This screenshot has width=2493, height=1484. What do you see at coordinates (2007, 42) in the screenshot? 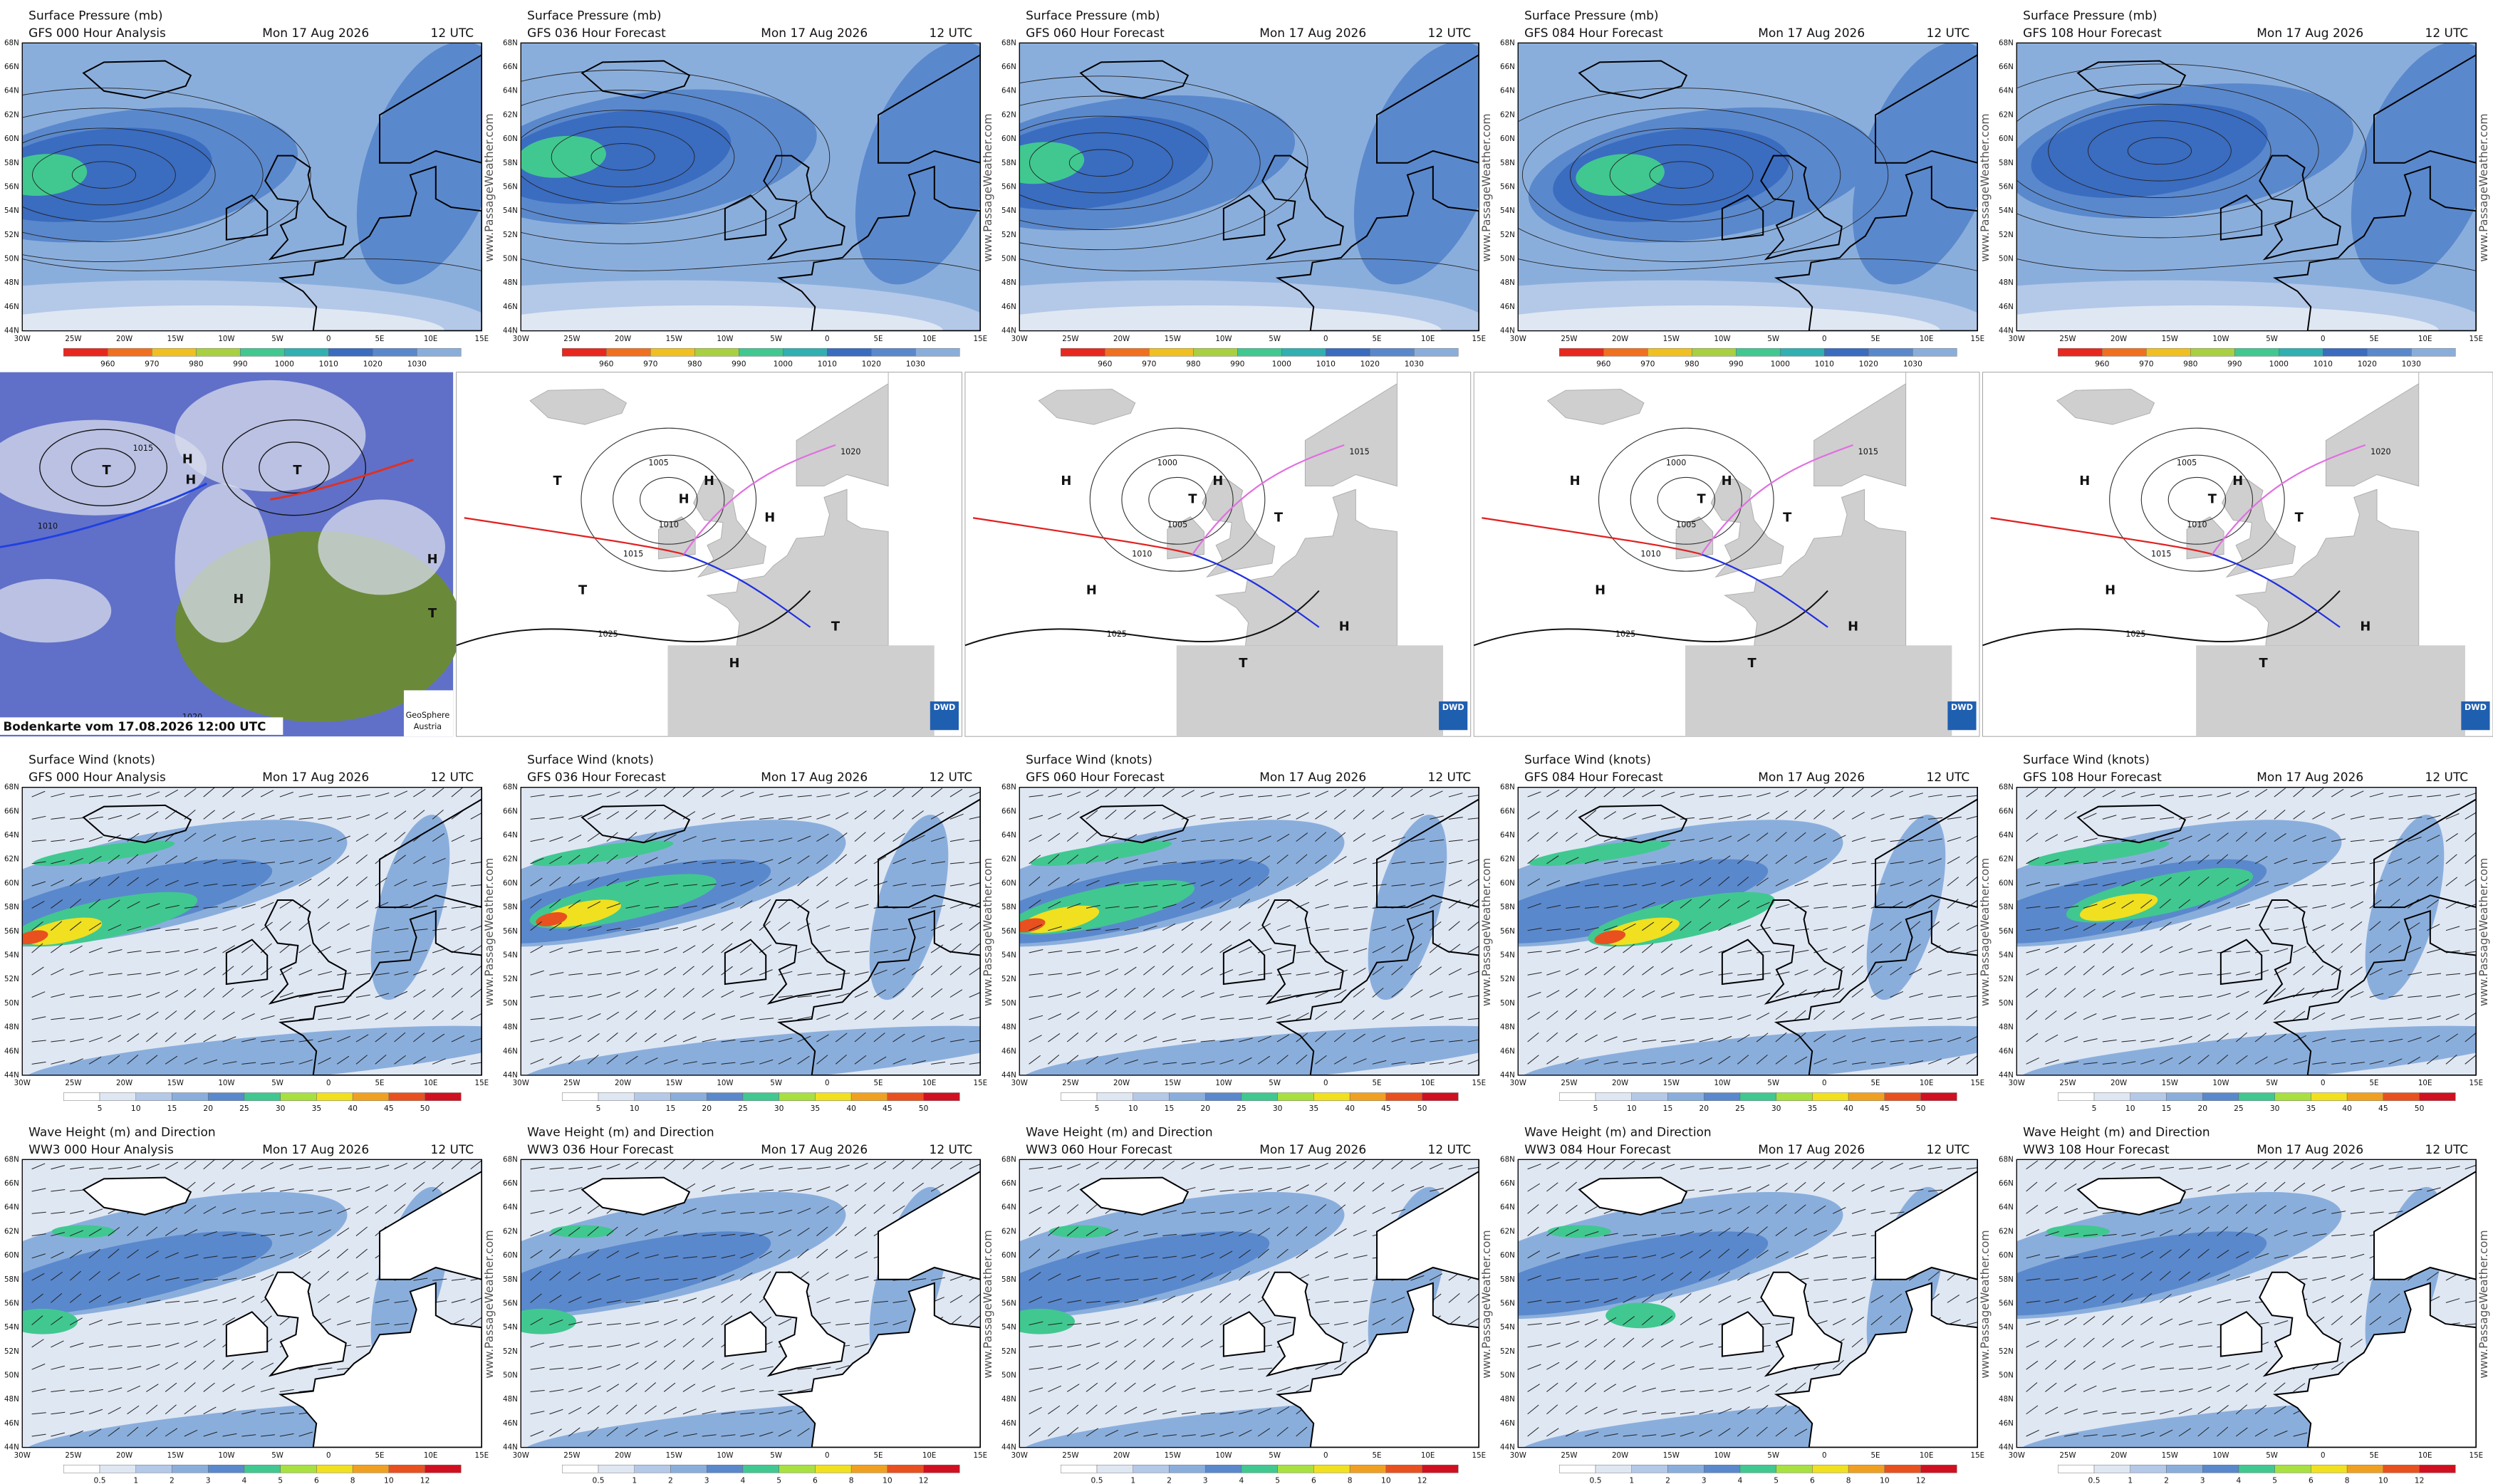
I see `lat-label: 68N` at bounding box center [2007, 42].